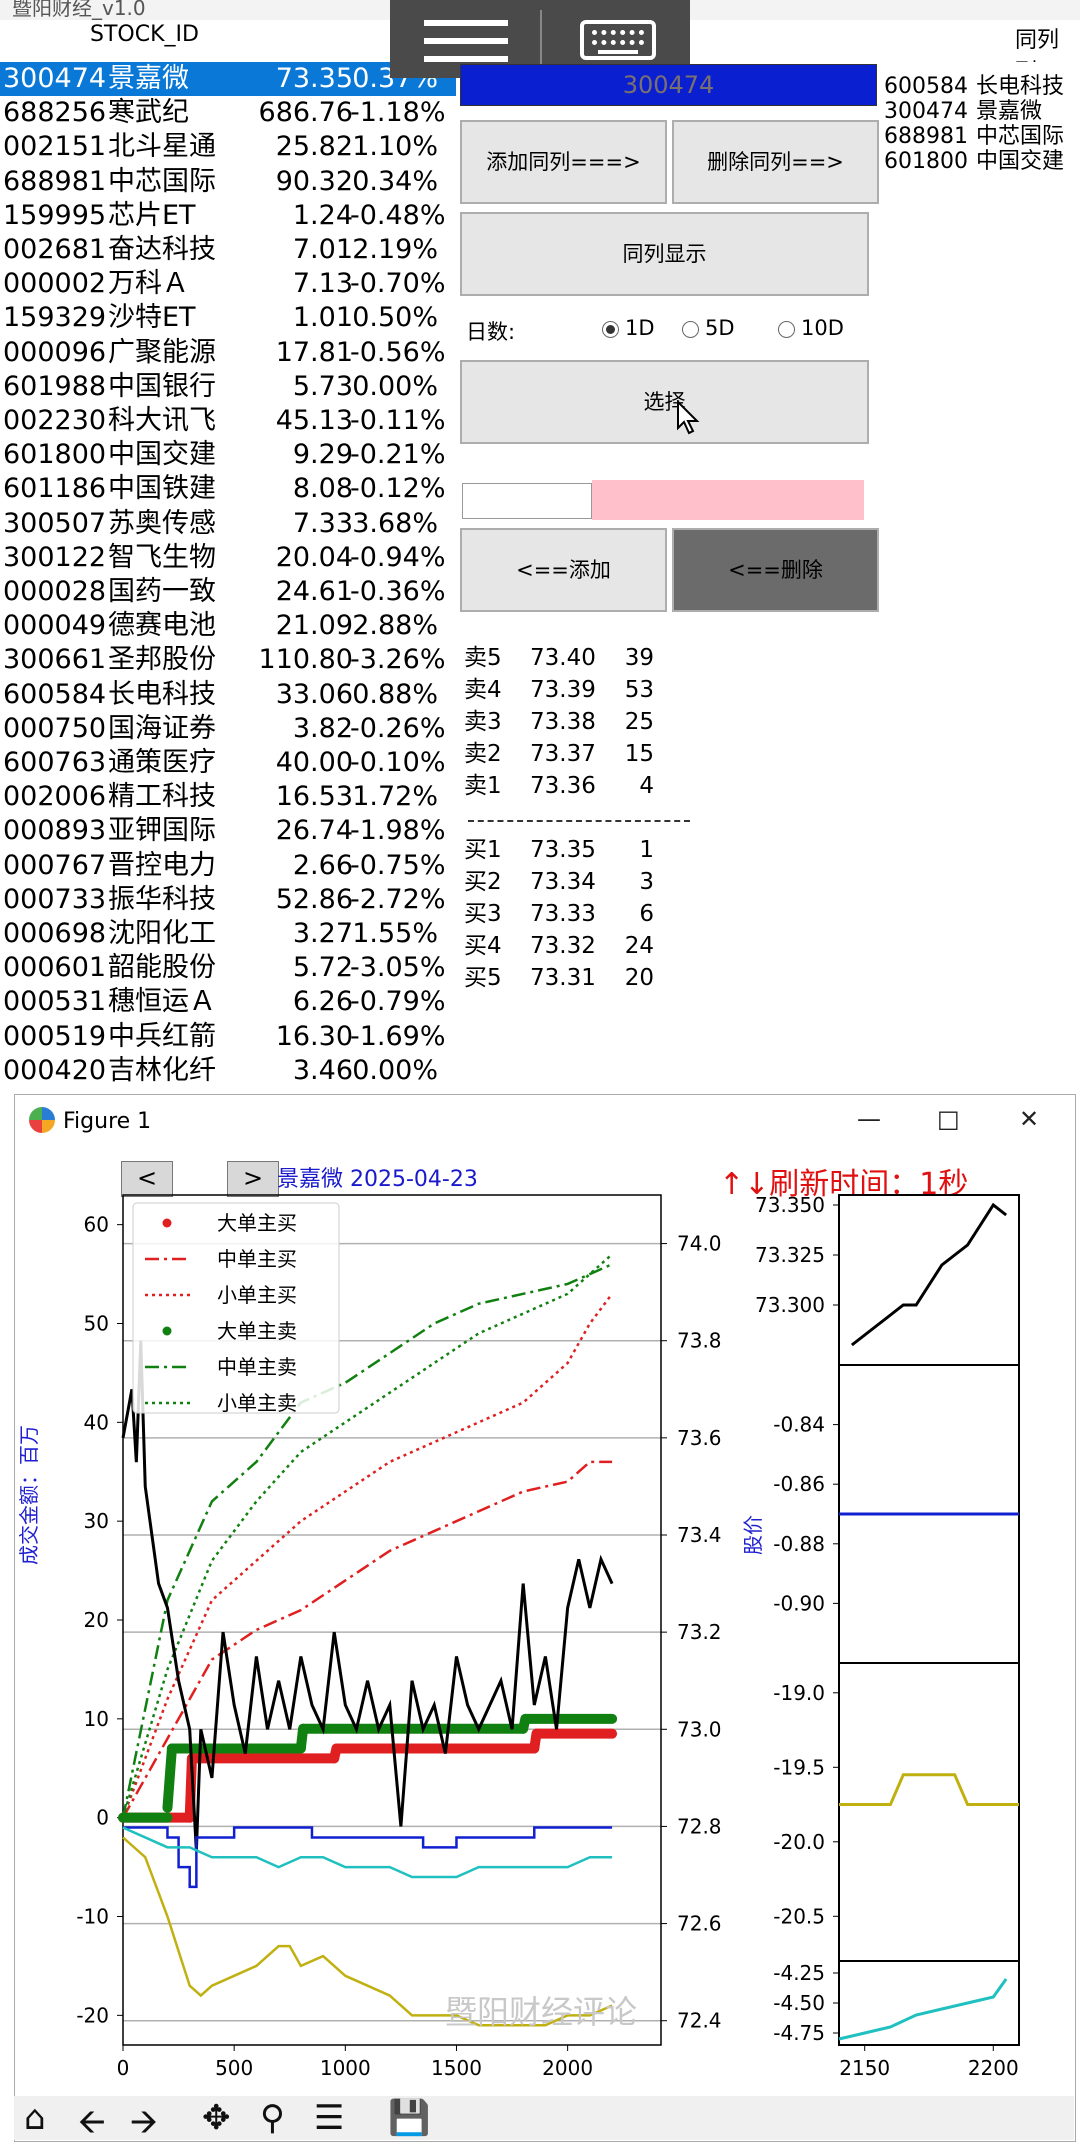 The image size is (1080, 2155). What do you see at coordinates (229, 1037) in the screenshot?
I see `stock-list-item: 000519 中兵红箭 16.30 -1.69%` at bounding box center [229, 1037].